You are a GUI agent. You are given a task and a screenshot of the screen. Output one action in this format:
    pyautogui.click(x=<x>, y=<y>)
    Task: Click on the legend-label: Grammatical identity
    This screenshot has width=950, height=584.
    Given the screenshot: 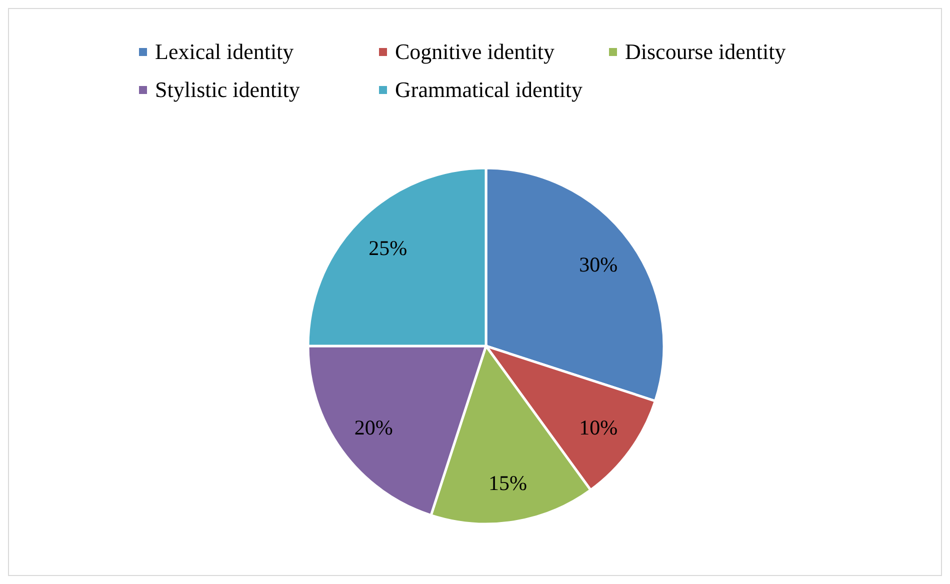 What is the action you would take?
    pyautogui.click(x=489, y=90)
    